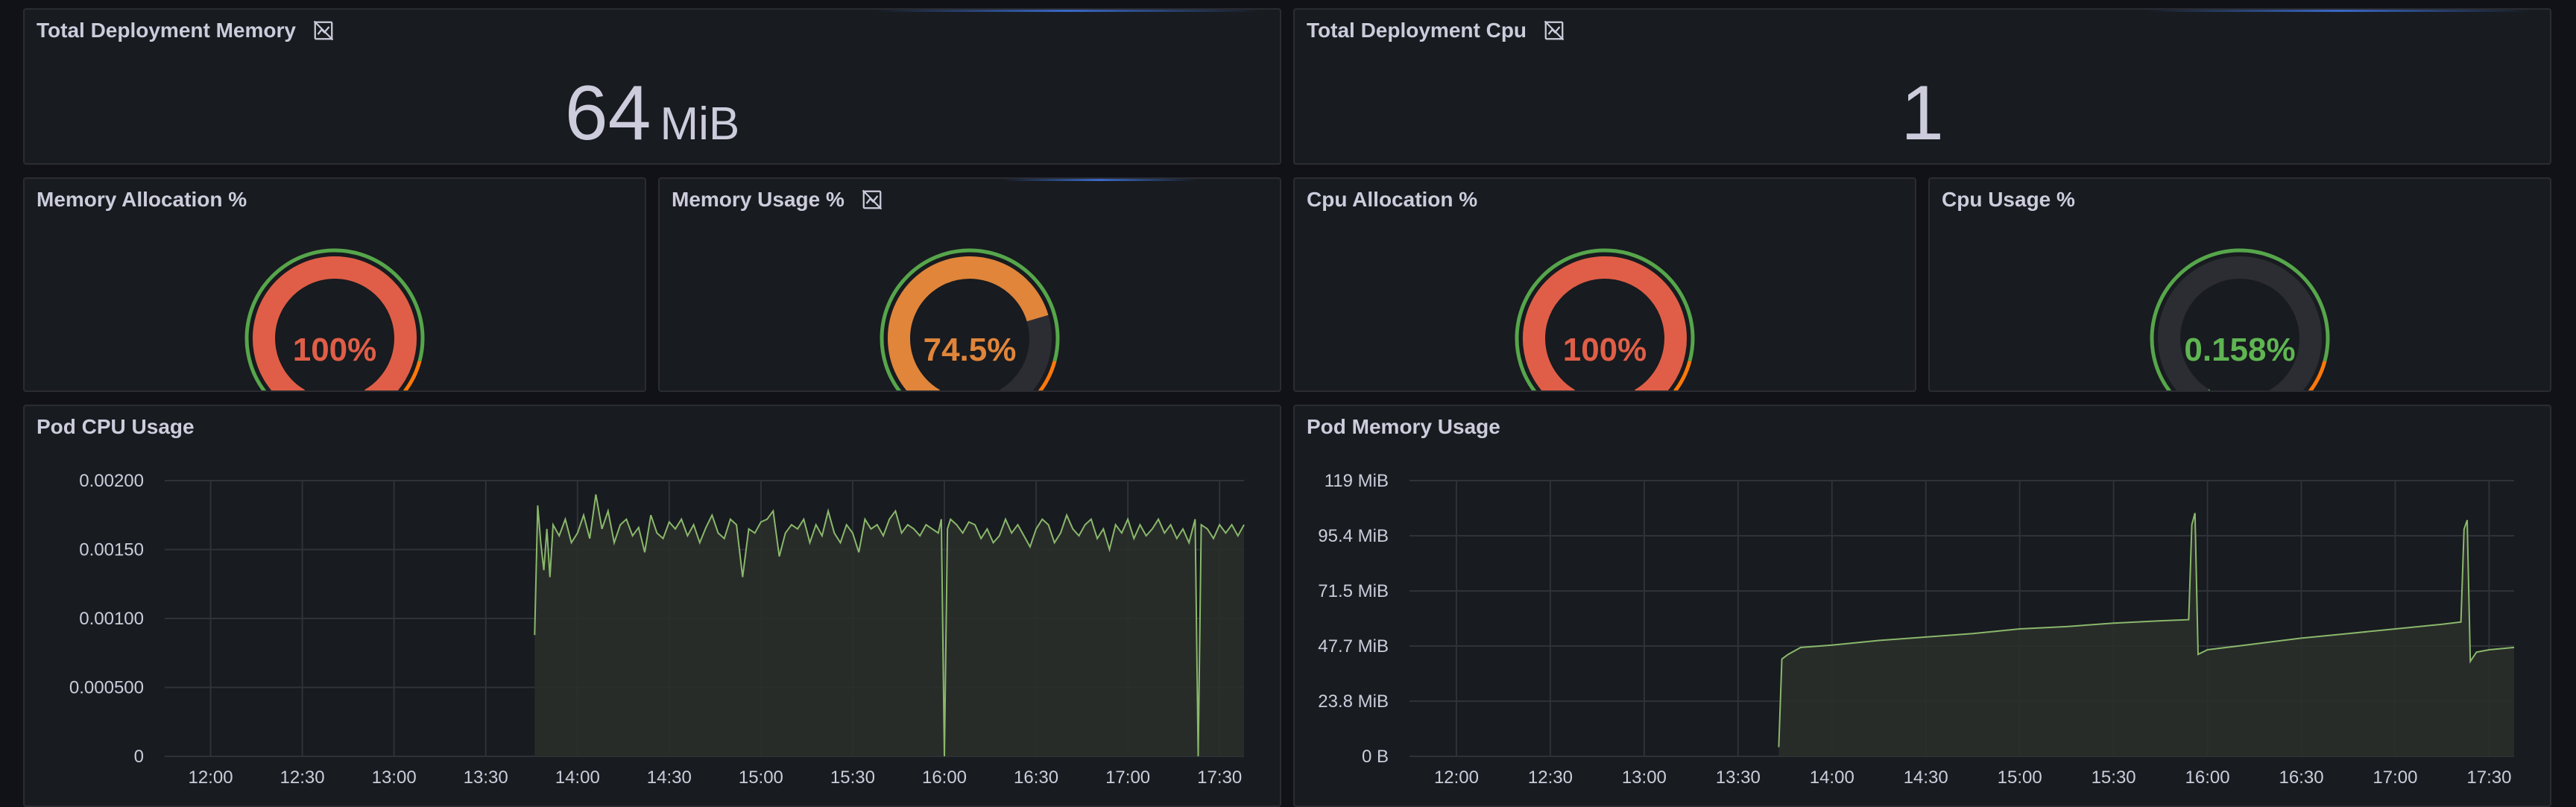  I want to click on gauge-value-text: 74.5%, so click(970, 350).